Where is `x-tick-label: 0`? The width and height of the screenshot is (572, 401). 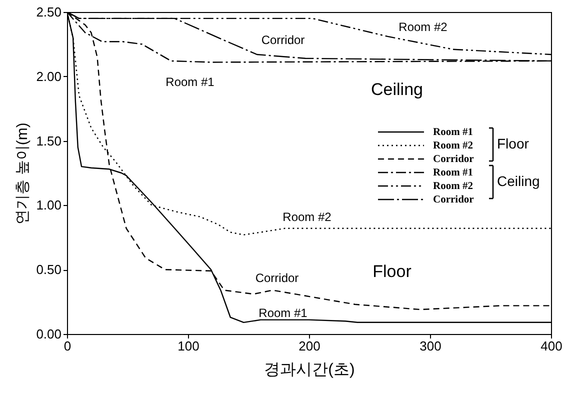
x-tick-label: 0 is located at coordinates (68, 346).